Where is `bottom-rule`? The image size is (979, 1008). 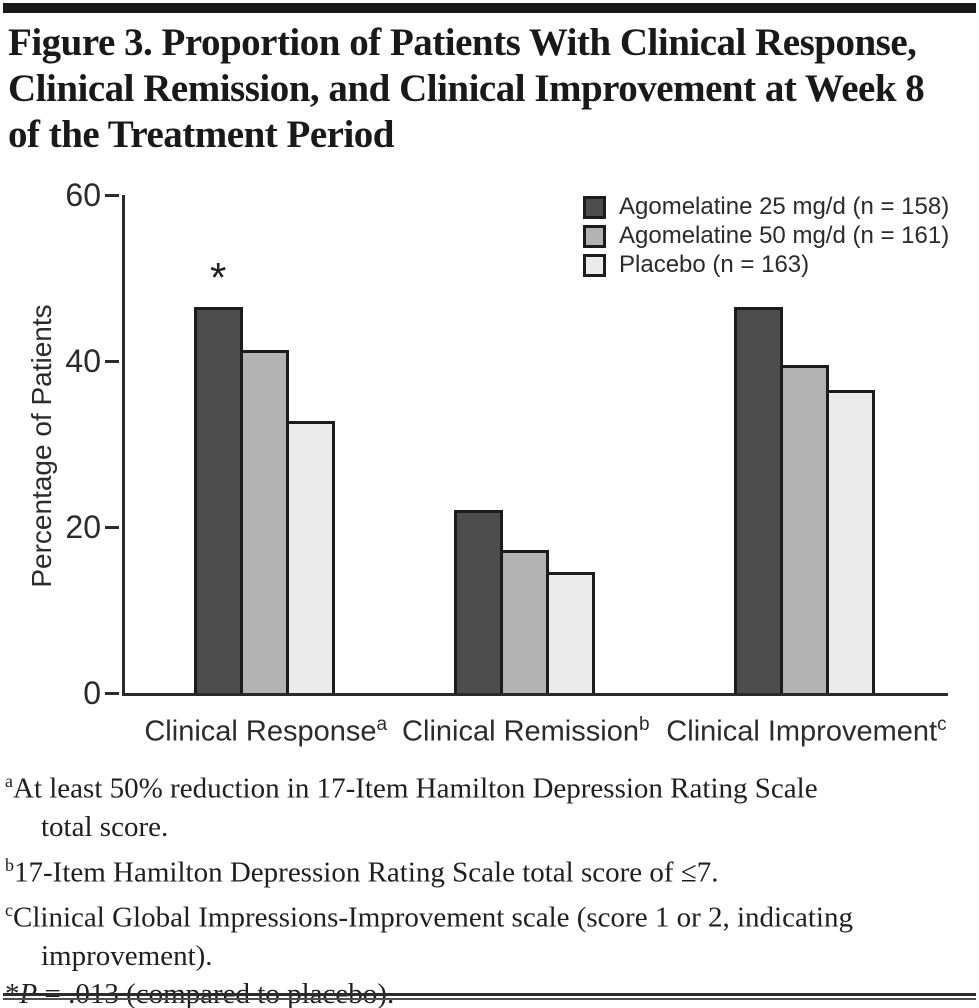 bottom-rule is located at coordinates (489, 996).